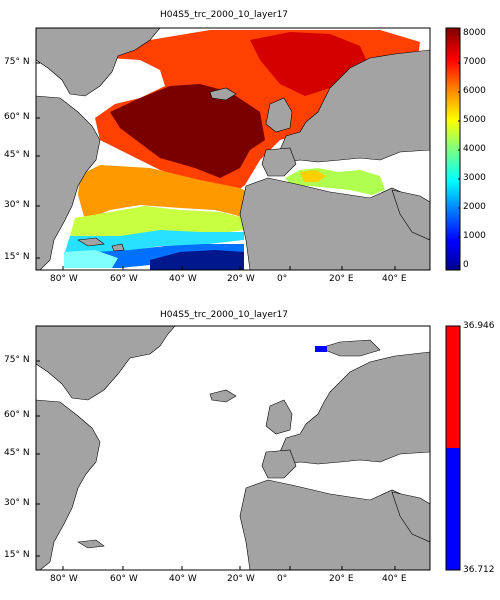 This screenshot has width=500, height=600. I want to click on bottom-lon-tick-label: 40° W, so click(183, 579).